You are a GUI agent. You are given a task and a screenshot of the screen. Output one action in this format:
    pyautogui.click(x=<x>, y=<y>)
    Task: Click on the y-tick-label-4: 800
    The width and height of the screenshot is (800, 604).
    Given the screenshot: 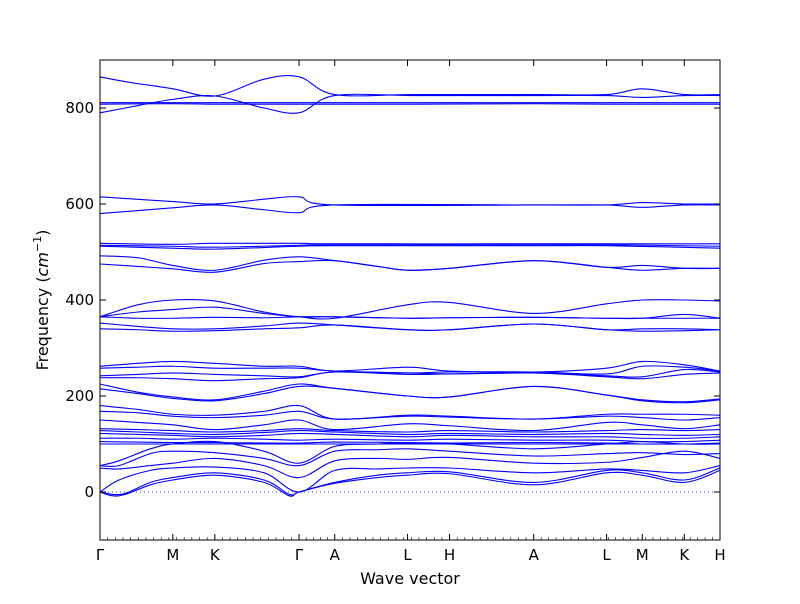 What is the action you would take?
    pyautogui.click(x=79, y=108)
    